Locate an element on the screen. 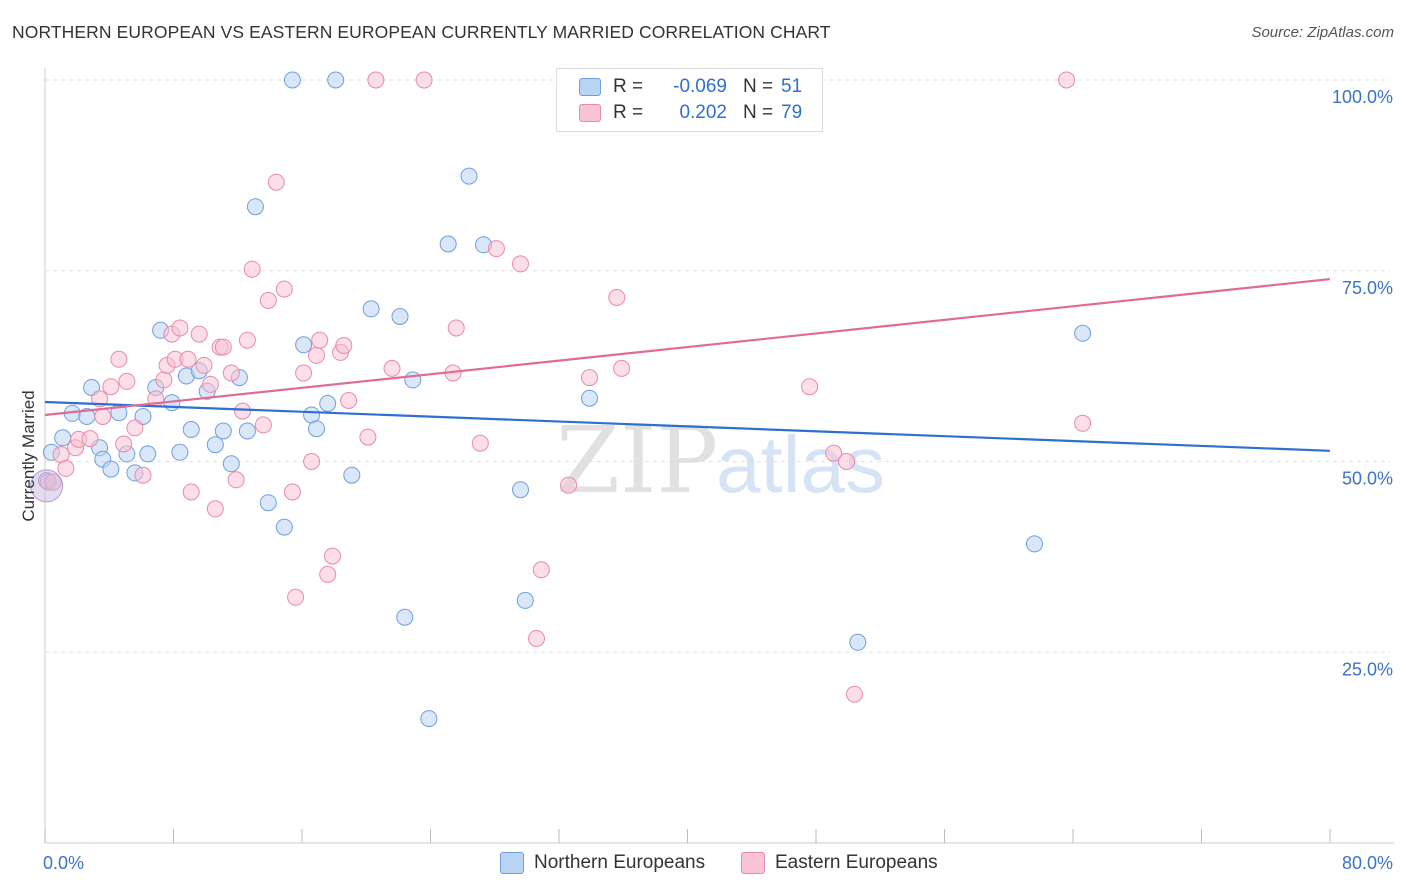  bottom-legend-label-eastern: Eastern Europeans is located at coordinates (856, 862).